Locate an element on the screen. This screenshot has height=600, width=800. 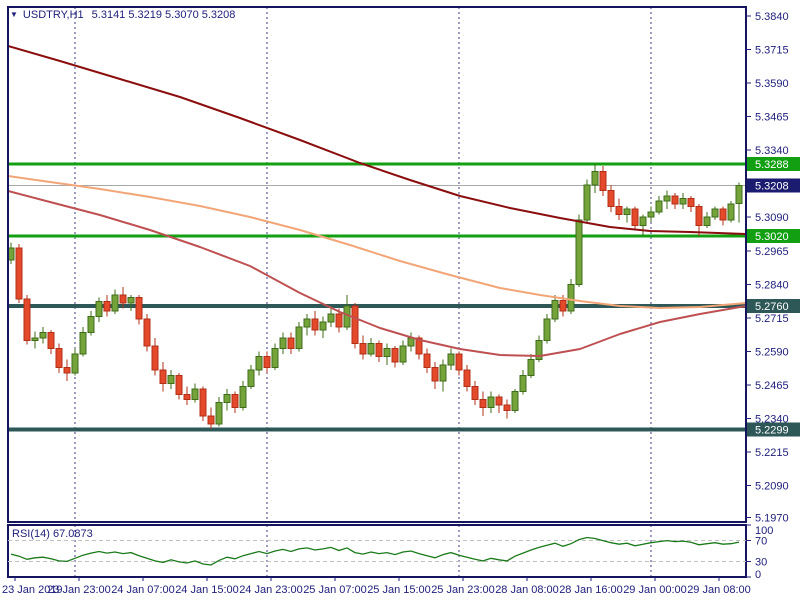
rsi-axis-label: 30 is located at coordinates (761, 562).